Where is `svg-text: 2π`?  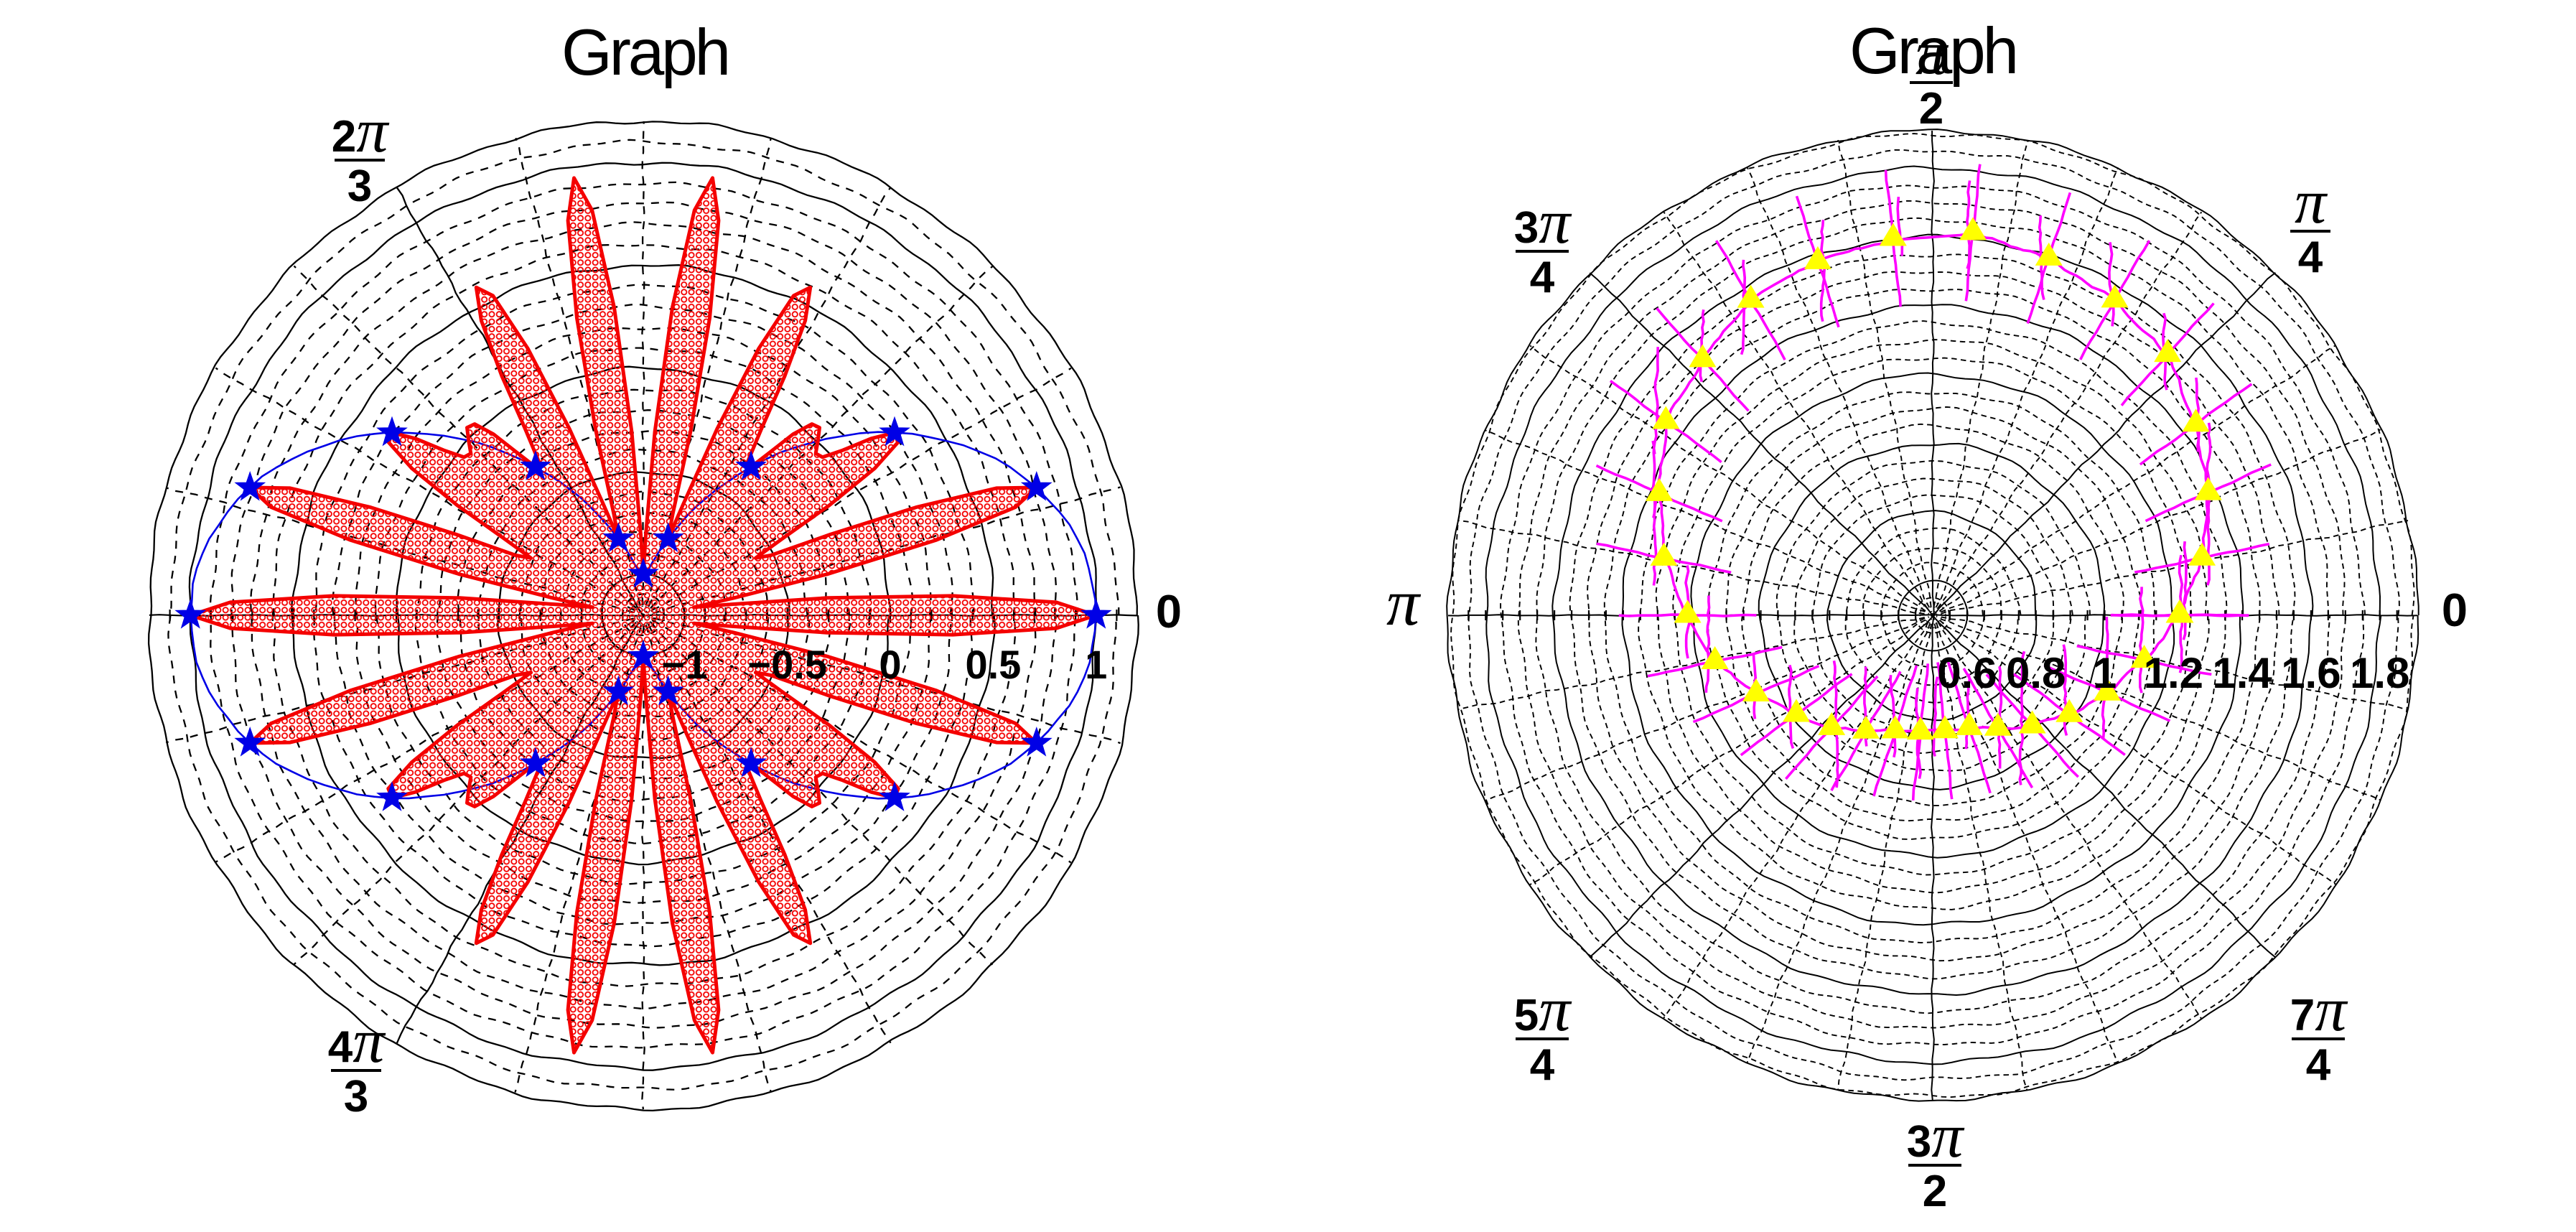 svg-text: 2π is located at coordinates (361, 131).